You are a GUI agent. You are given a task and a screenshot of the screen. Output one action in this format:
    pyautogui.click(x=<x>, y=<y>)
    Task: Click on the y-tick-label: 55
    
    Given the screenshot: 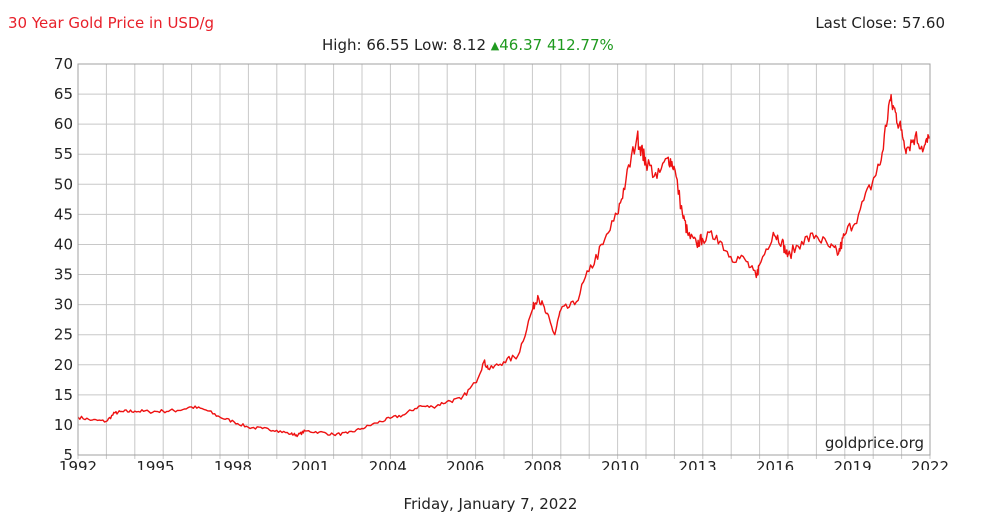 What is the action you would take?
    pyautogui.click(x=63, y=154)
    